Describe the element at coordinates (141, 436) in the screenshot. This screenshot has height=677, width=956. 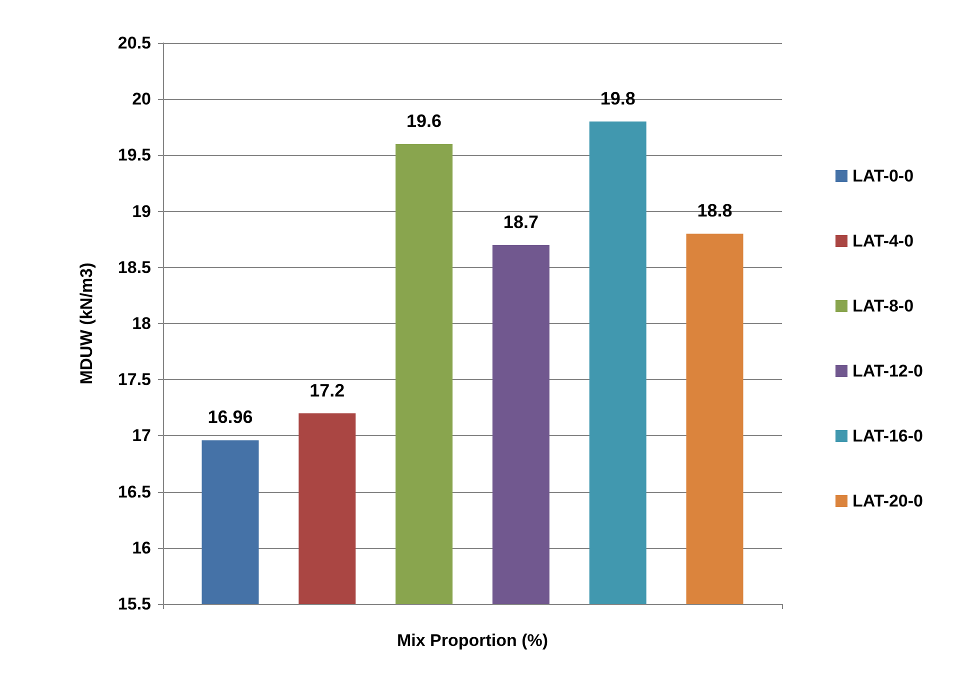
I see `y-tick-label: 17` at that location.